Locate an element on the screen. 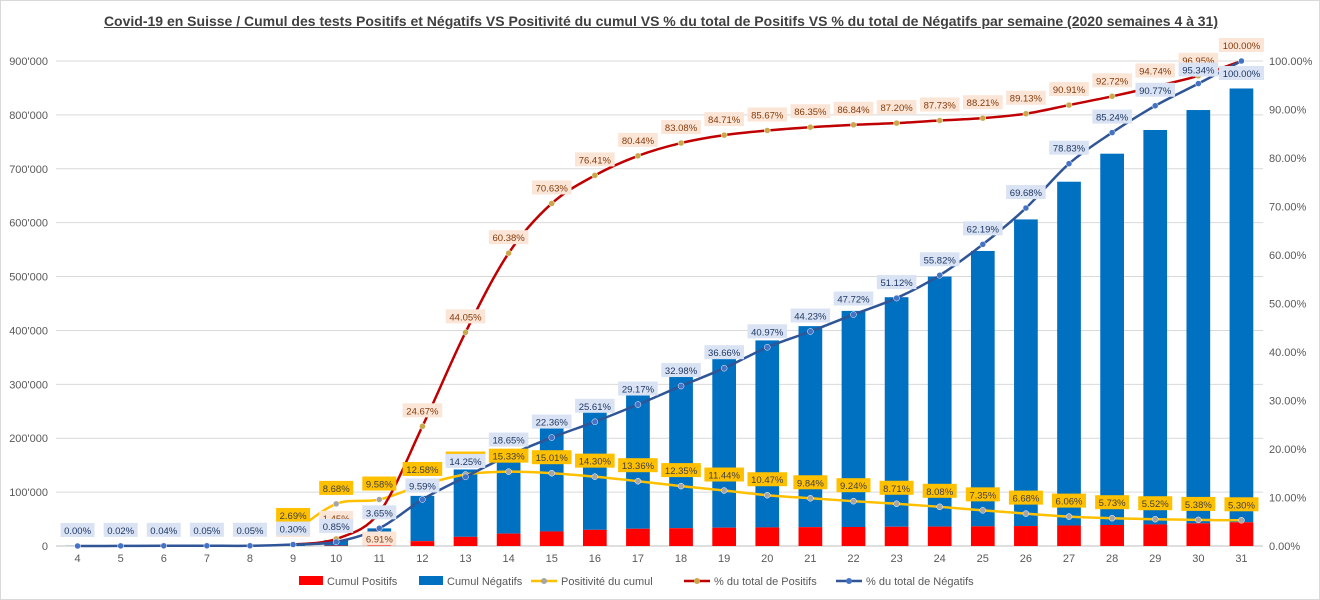 This screenshot has height=600, width=1320. label-positivite: 13.36% is located at coordinates (638, 466).